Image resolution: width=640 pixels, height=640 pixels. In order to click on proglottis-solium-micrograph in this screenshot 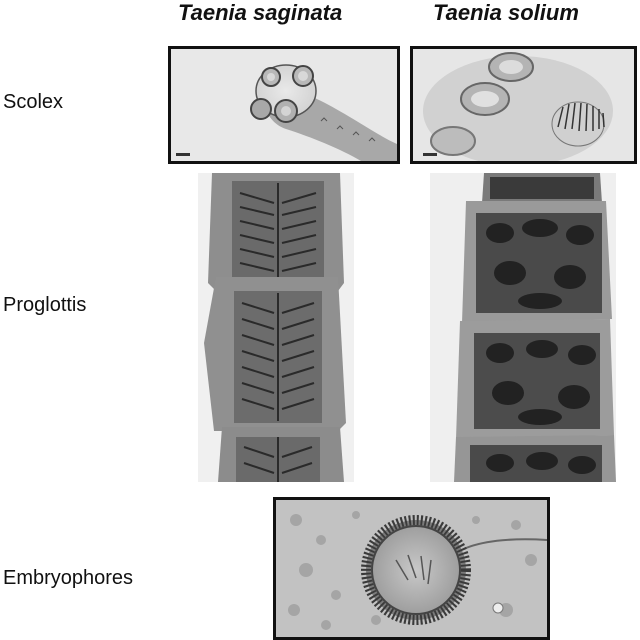, I will do `click(523, 327)`.